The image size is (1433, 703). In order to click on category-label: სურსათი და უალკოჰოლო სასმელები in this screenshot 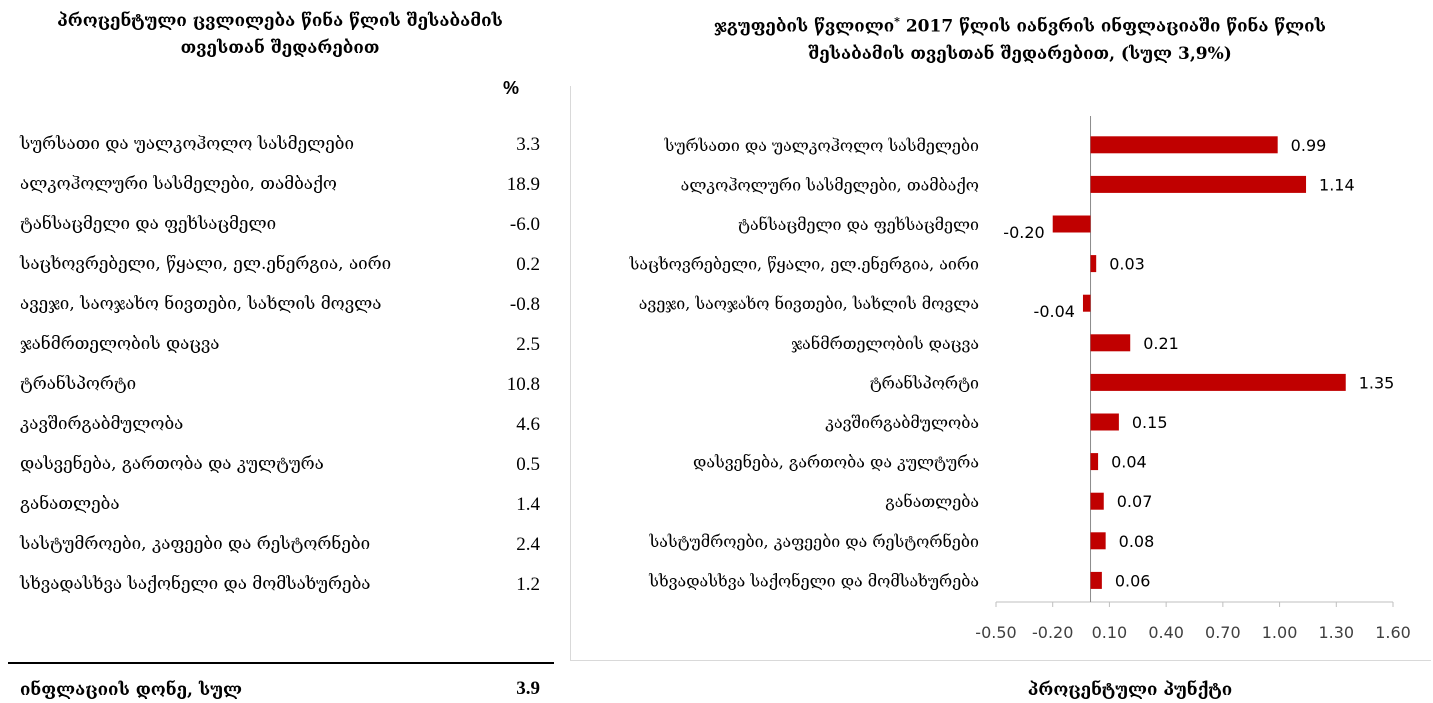, I will do `click(821, 145)`.